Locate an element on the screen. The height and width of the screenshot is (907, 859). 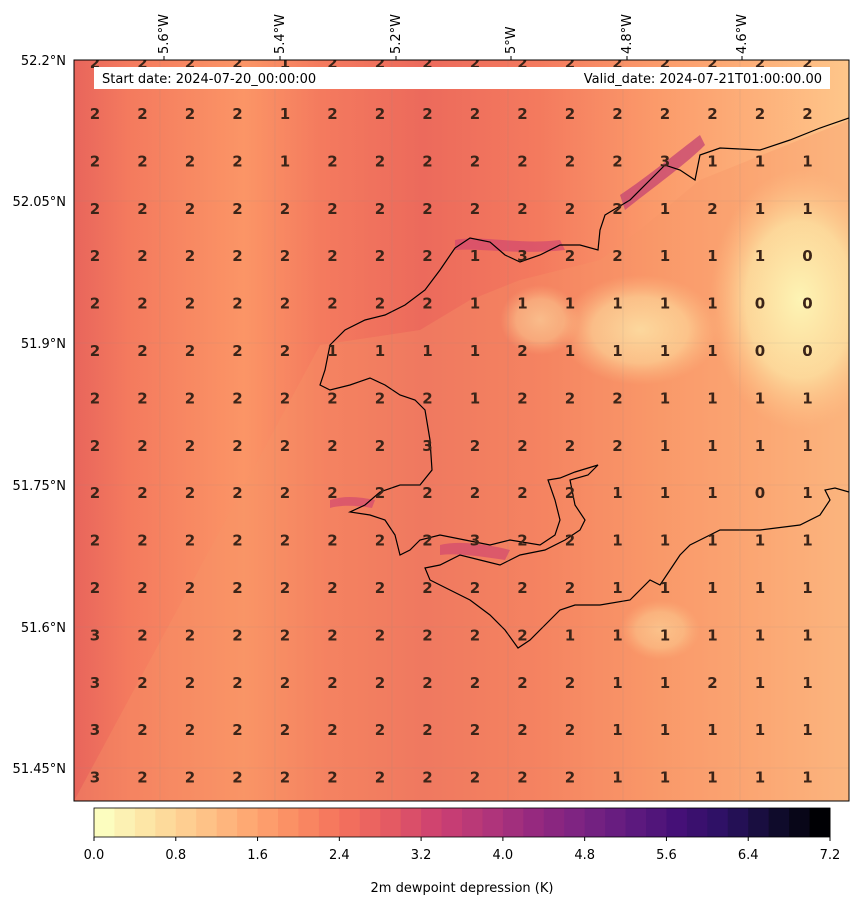
longitude-tick: 5°W is located at coordinates (511, 40).